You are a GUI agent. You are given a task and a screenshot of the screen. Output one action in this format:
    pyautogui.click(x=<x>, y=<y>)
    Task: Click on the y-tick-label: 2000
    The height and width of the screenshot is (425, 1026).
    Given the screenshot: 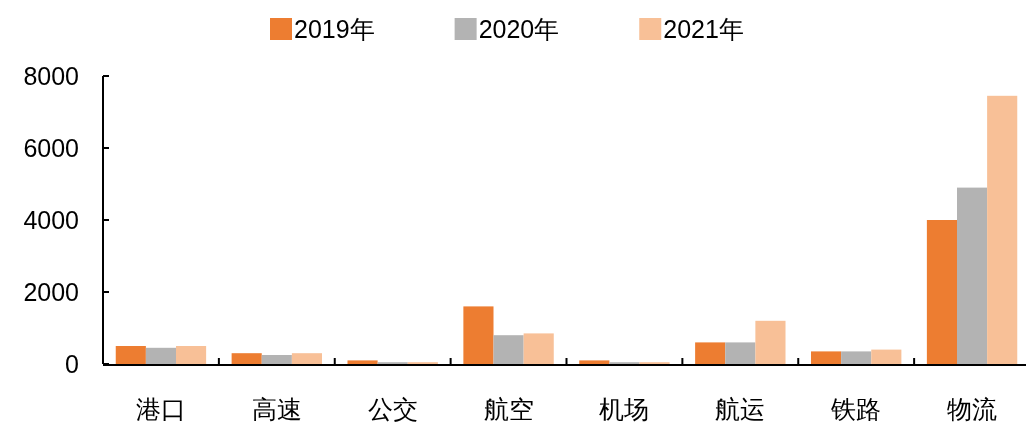 What is the action you would take?
    pyautogui.click(x=51, y=292)
    